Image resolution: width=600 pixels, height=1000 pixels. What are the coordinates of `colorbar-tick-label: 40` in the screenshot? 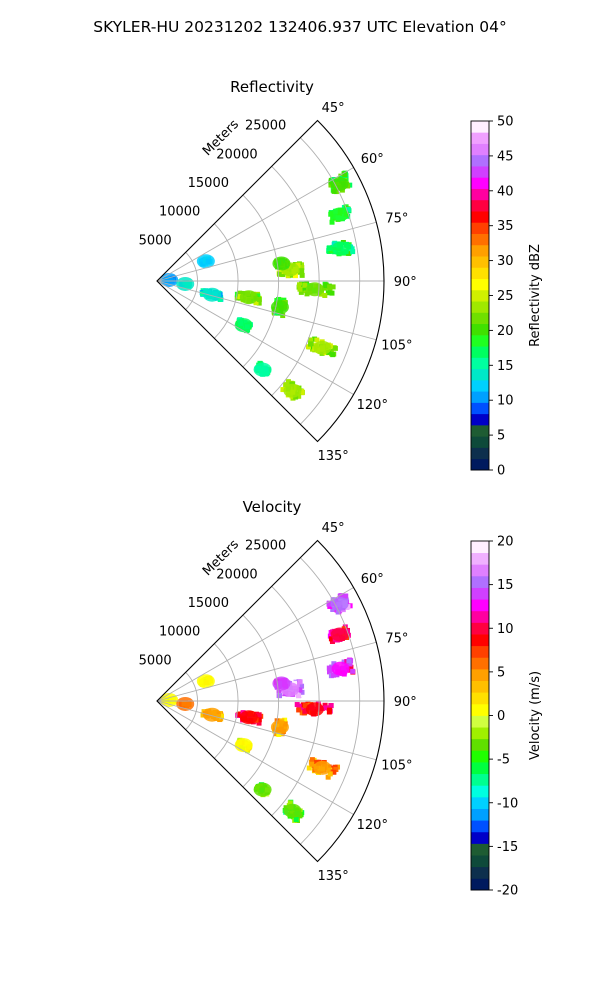 It's located at (505, 191).